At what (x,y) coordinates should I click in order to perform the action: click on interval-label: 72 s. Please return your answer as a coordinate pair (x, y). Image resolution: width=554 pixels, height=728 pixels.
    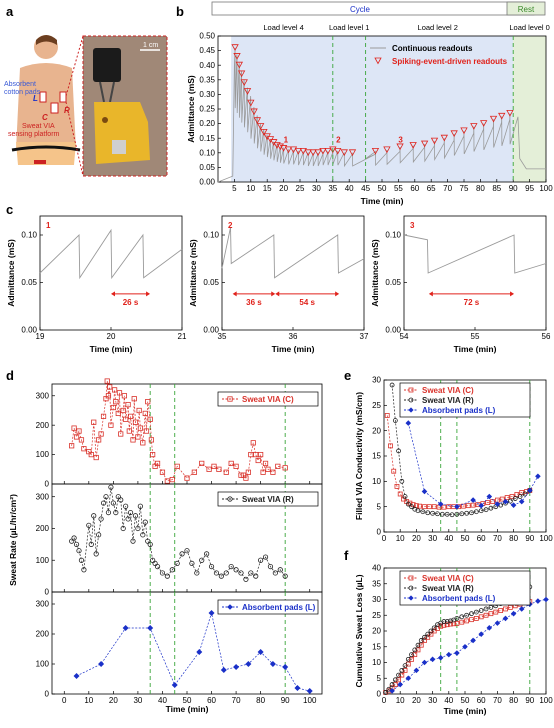
    Looking at the image, I should click on (472, 302).